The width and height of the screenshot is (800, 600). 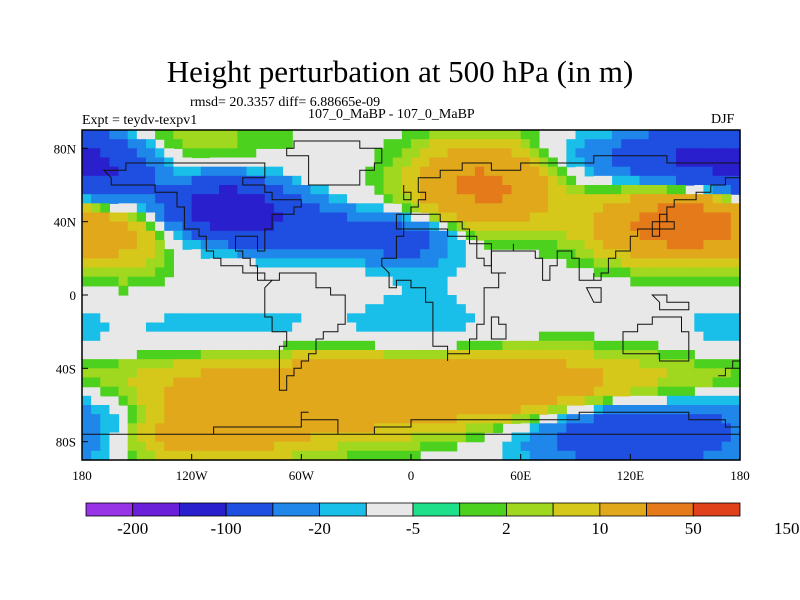 What do you see at coordinates (140, 120) in the screenshot?
I see `left-label: Expt = teydv-texpv1` at bounding box center [140, 120].